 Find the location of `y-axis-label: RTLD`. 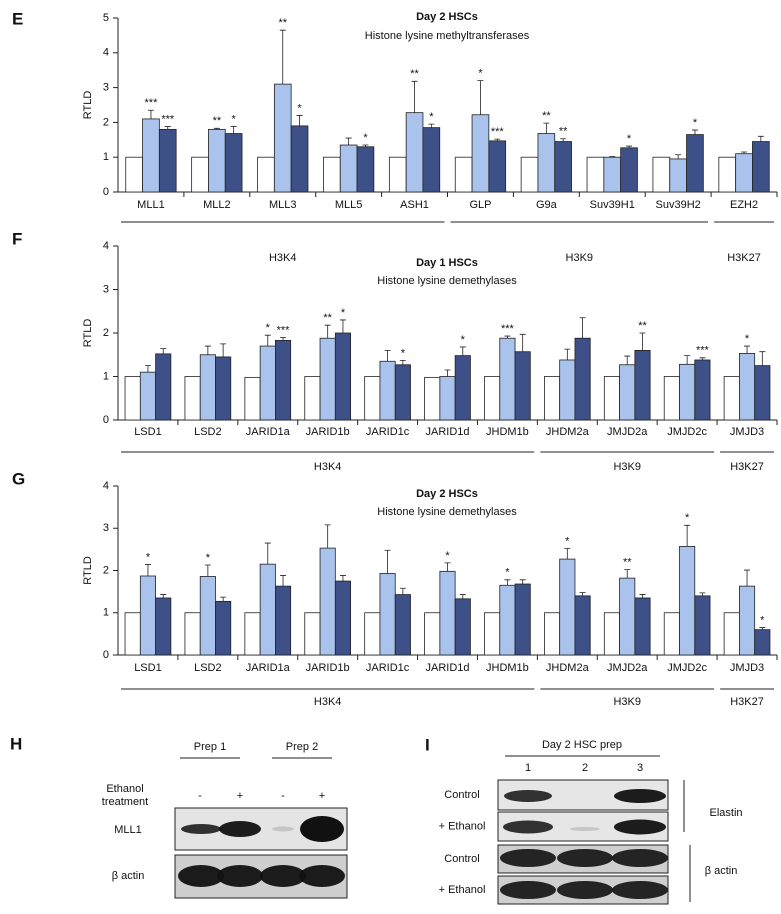

y-axis-label: RTLD is located at coordinates (88, 333).